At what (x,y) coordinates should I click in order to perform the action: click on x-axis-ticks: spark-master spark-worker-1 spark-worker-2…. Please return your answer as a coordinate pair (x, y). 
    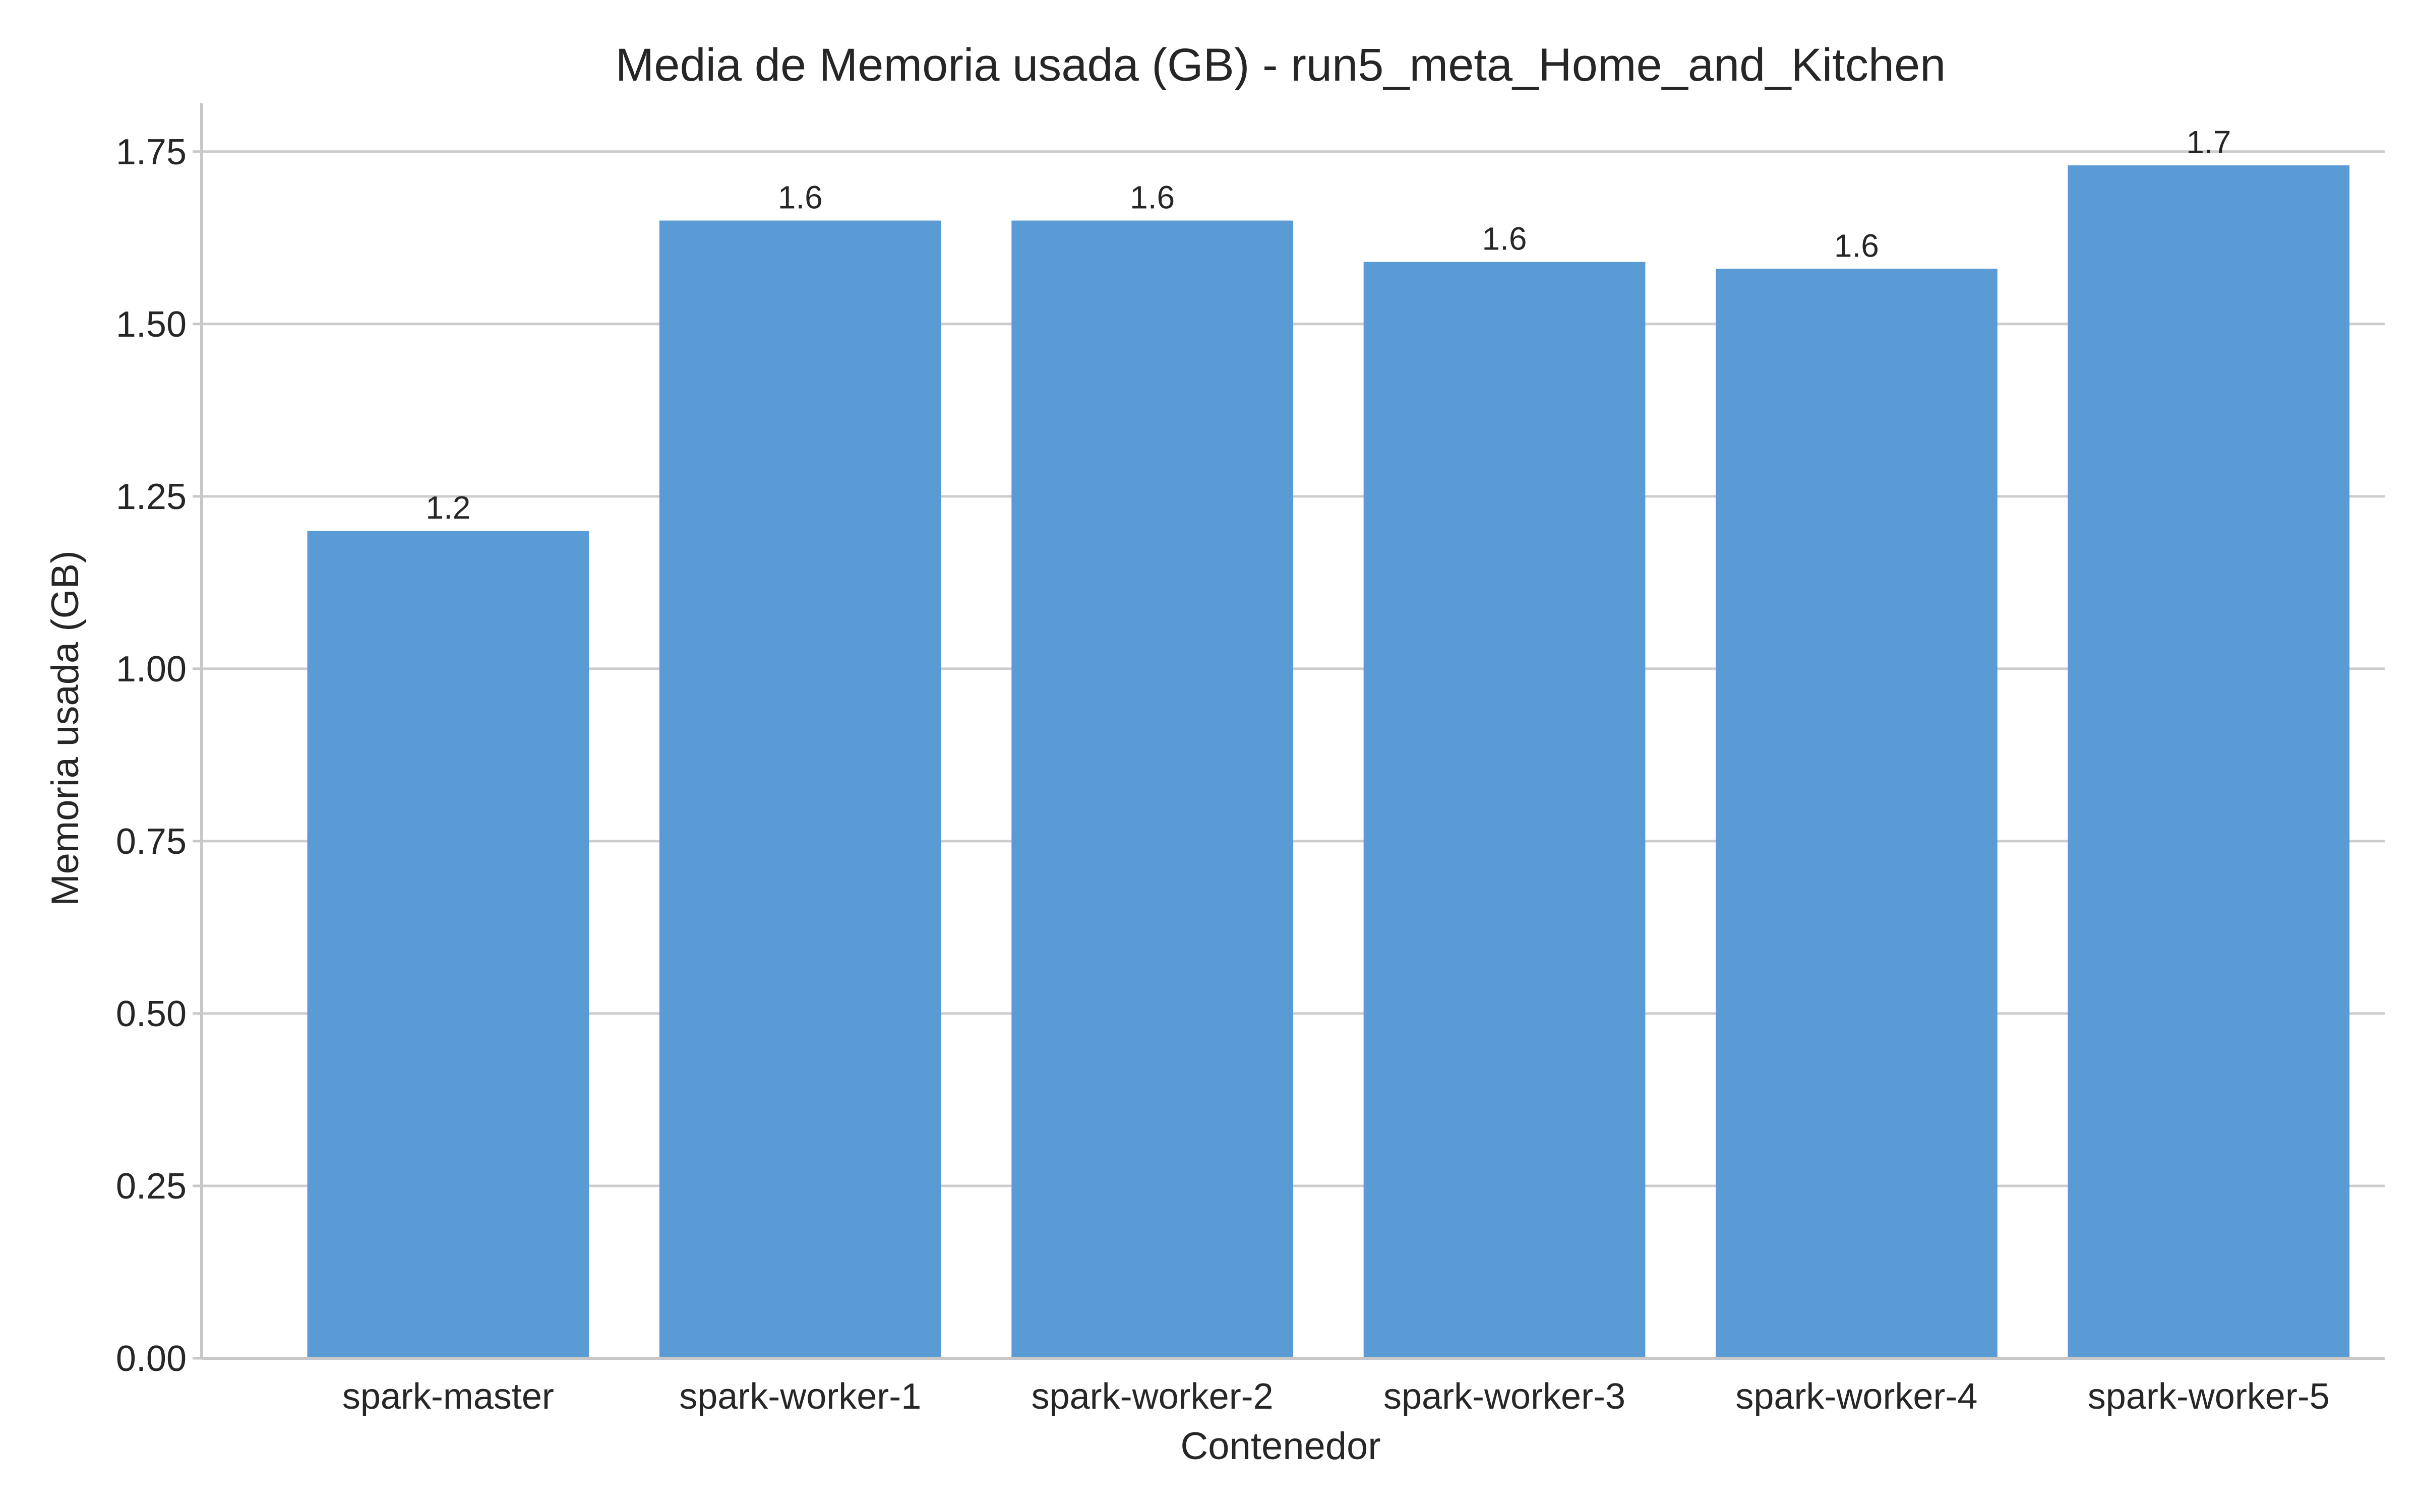
    Looking at the image, I should click on (1336, 1396).